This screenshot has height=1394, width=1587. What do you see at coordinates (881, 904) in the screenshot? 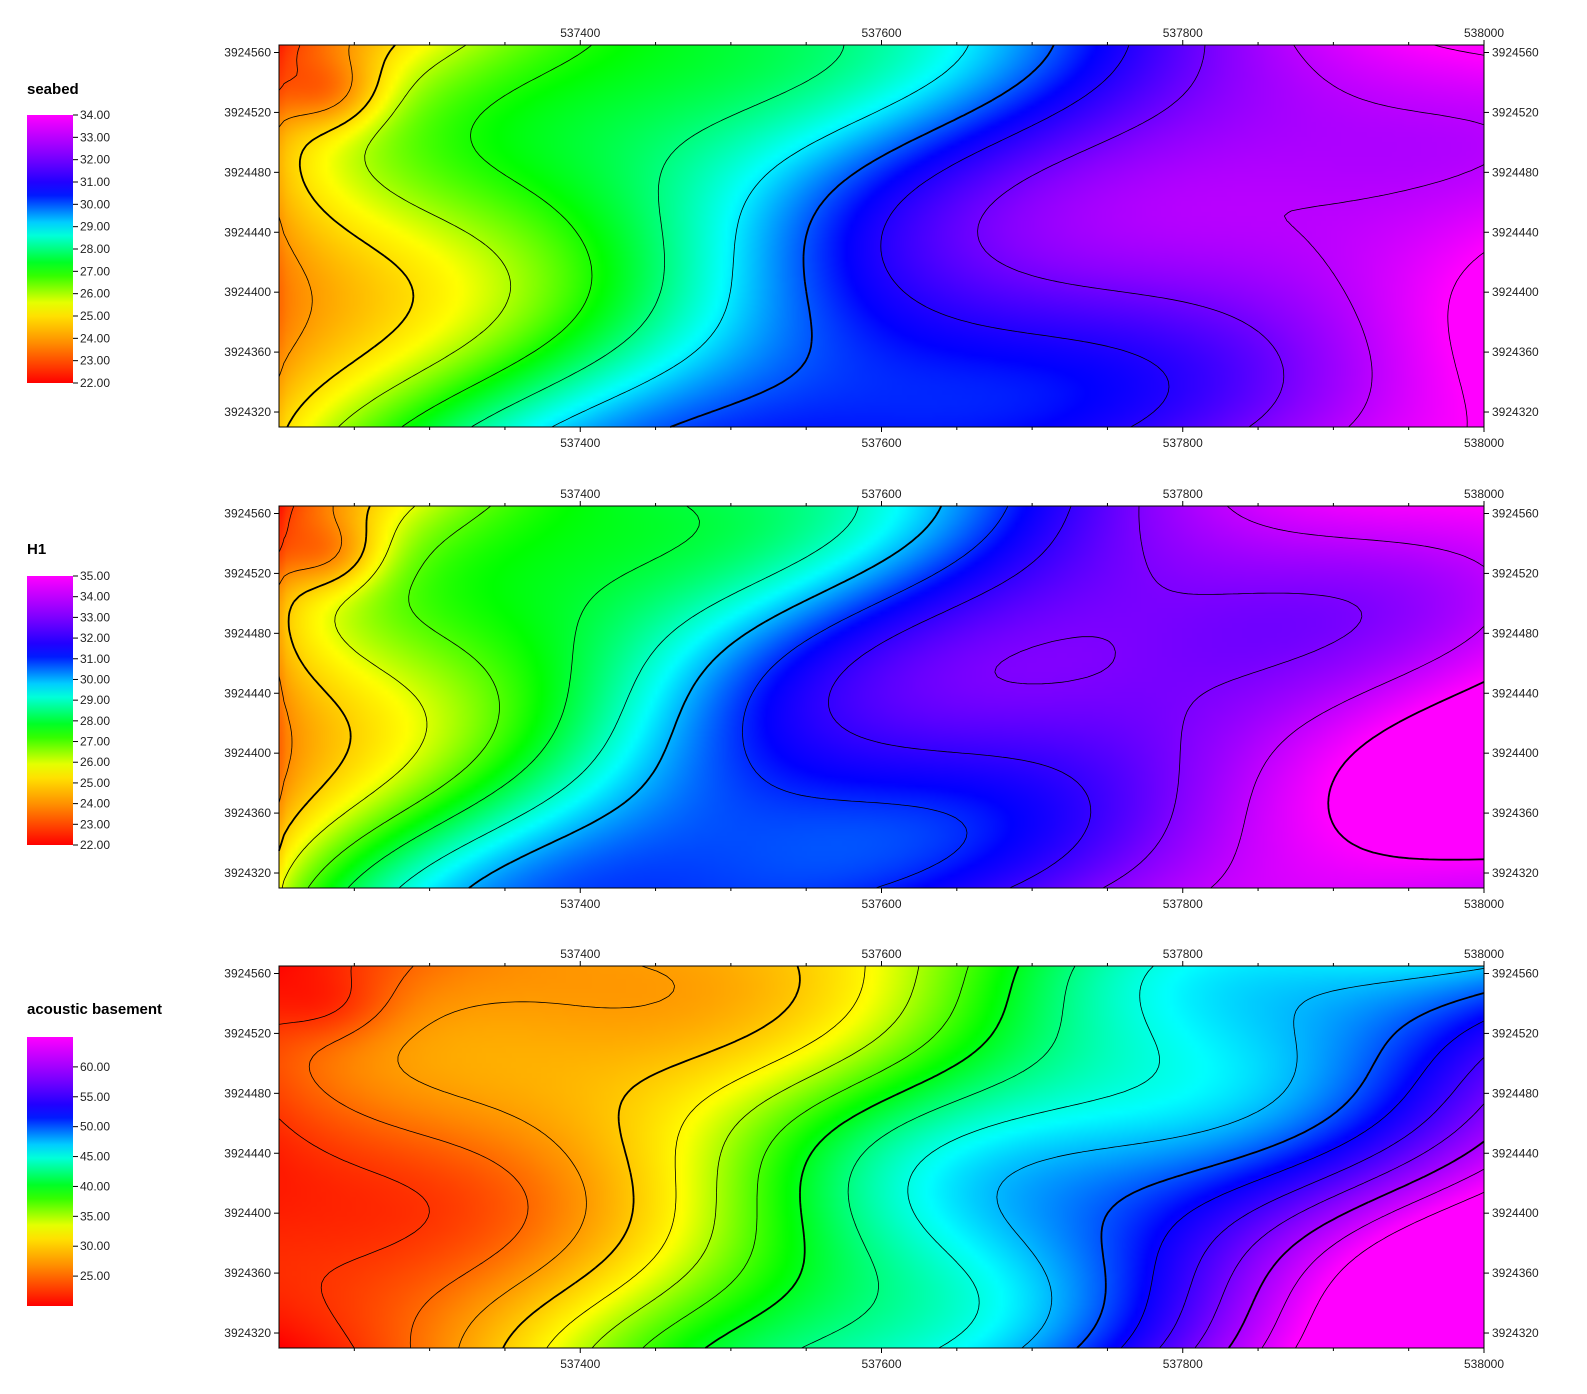
I see `x-tick-label-bottom: 537600` at bounding box center [881, 904].